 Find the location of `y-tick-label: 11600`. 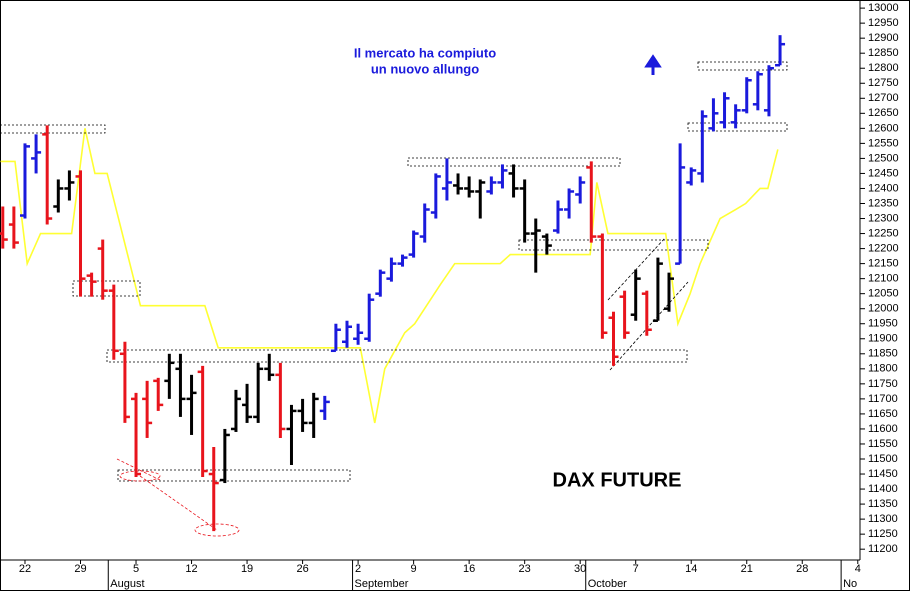

y-tick-label: 11600 is located at coordinates (883, 429).